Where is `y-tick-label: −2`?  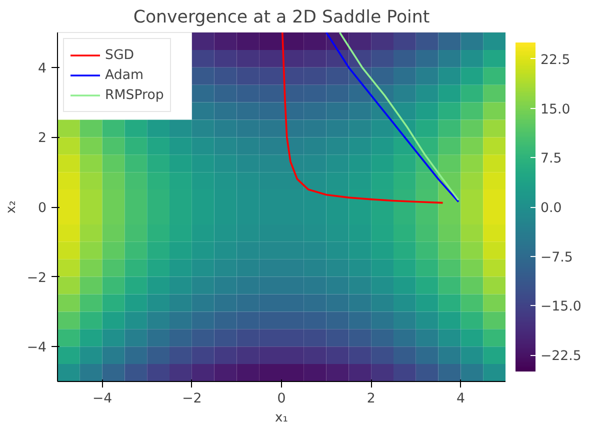 y-tick-label: −2 is located at coordinates (36, 278).